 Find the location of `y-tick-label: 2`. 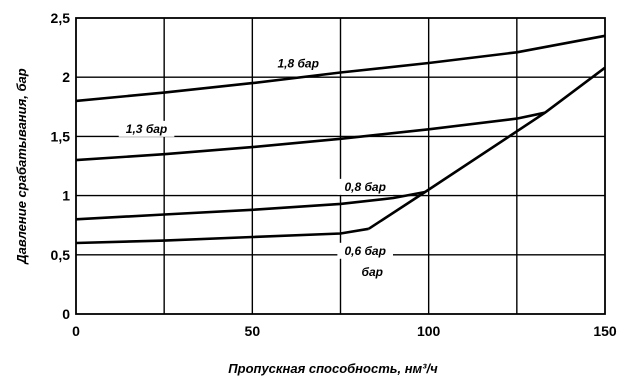

y-tick-label: 2 is located at coordinates (66, 77).